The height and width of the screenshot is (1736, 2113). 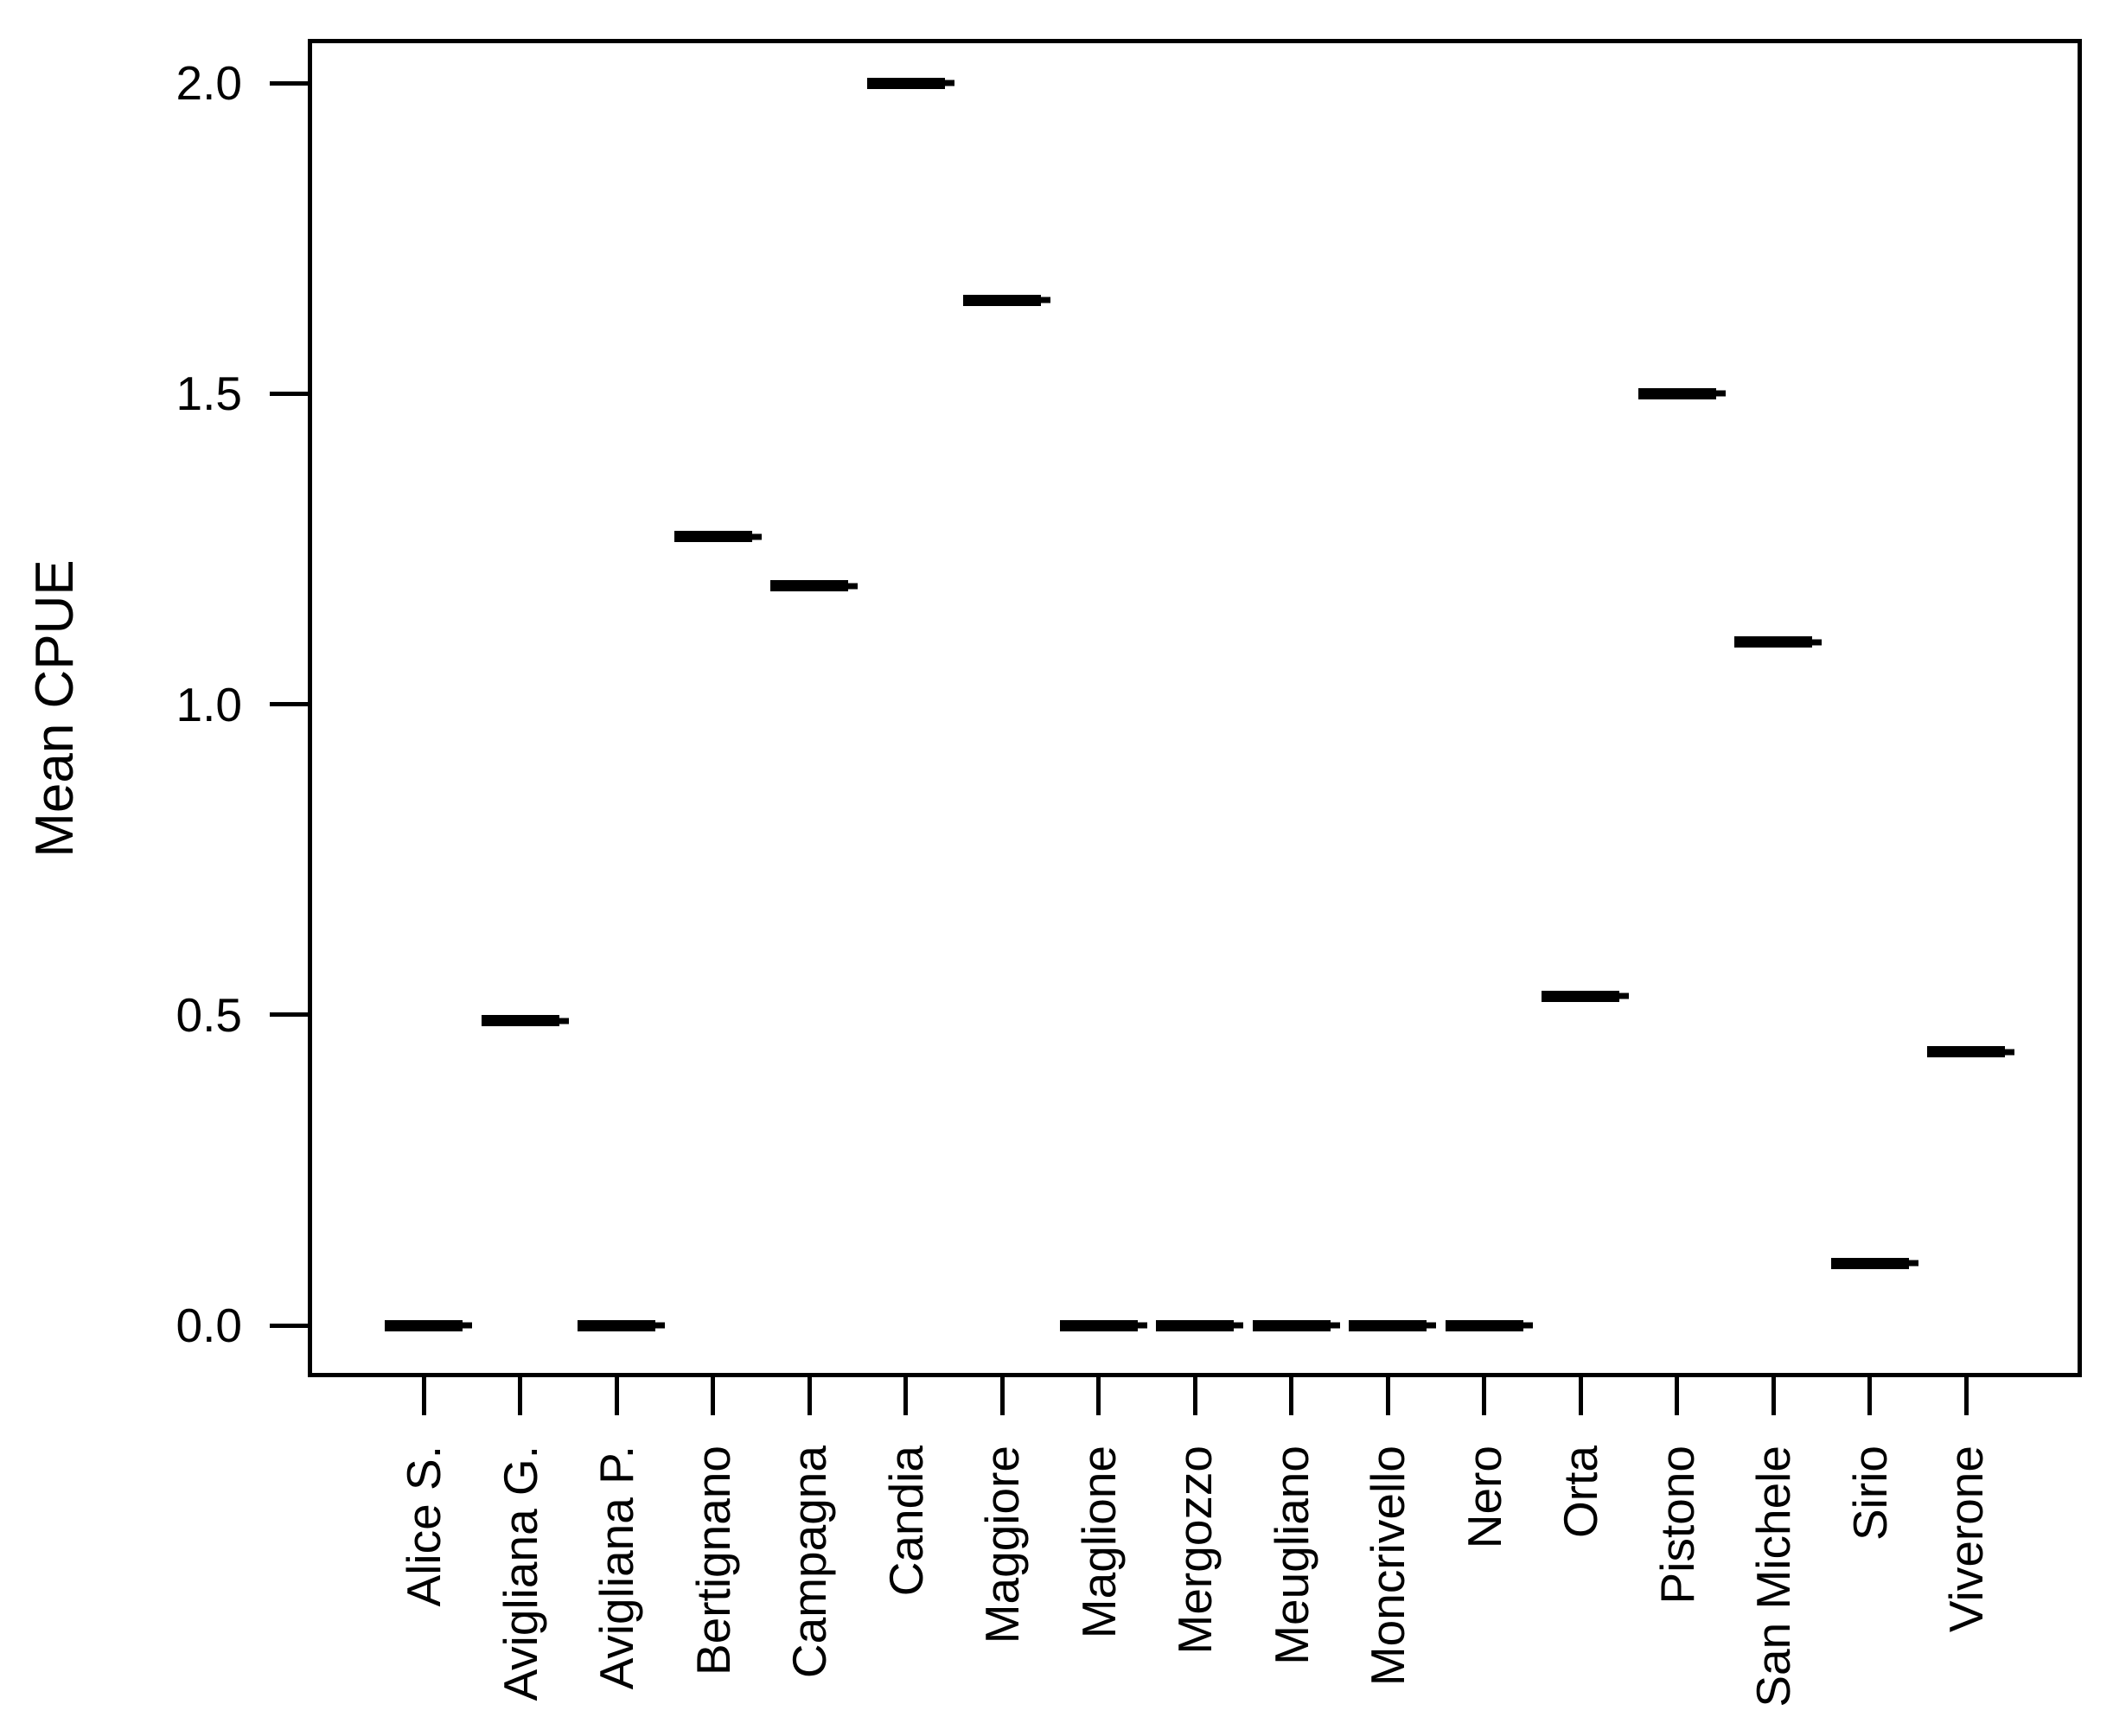 What do you see at coordinates (1966, 1539) in the screenshot?
I see `x-category-label: Viverone` at bounding box center [1966, 1539].